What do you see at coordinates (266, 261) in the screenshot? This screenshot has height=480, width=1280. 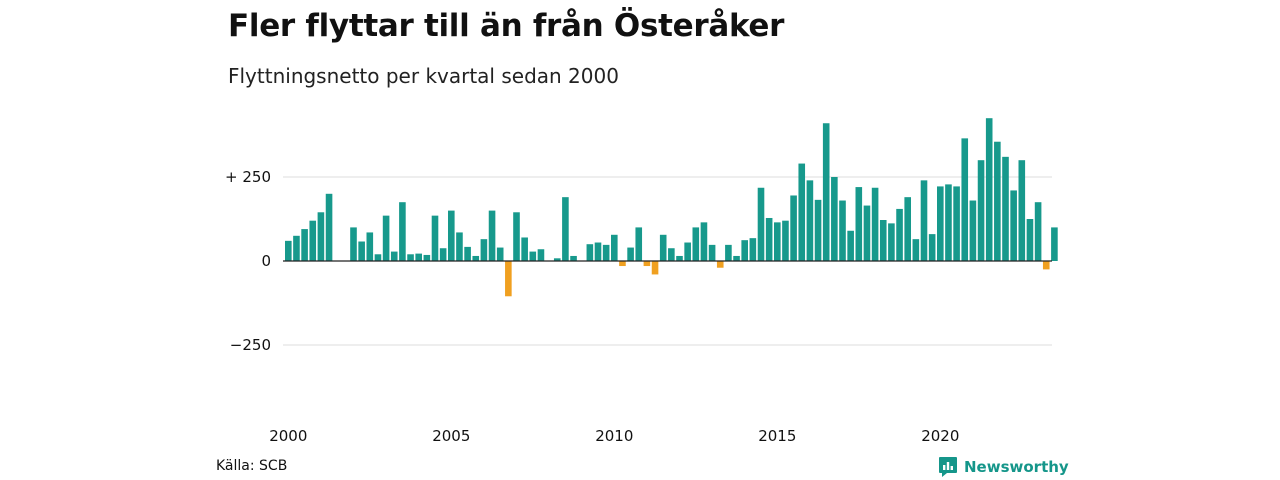 I see `y-tick-label: 0` at bounding box center [266, 261].